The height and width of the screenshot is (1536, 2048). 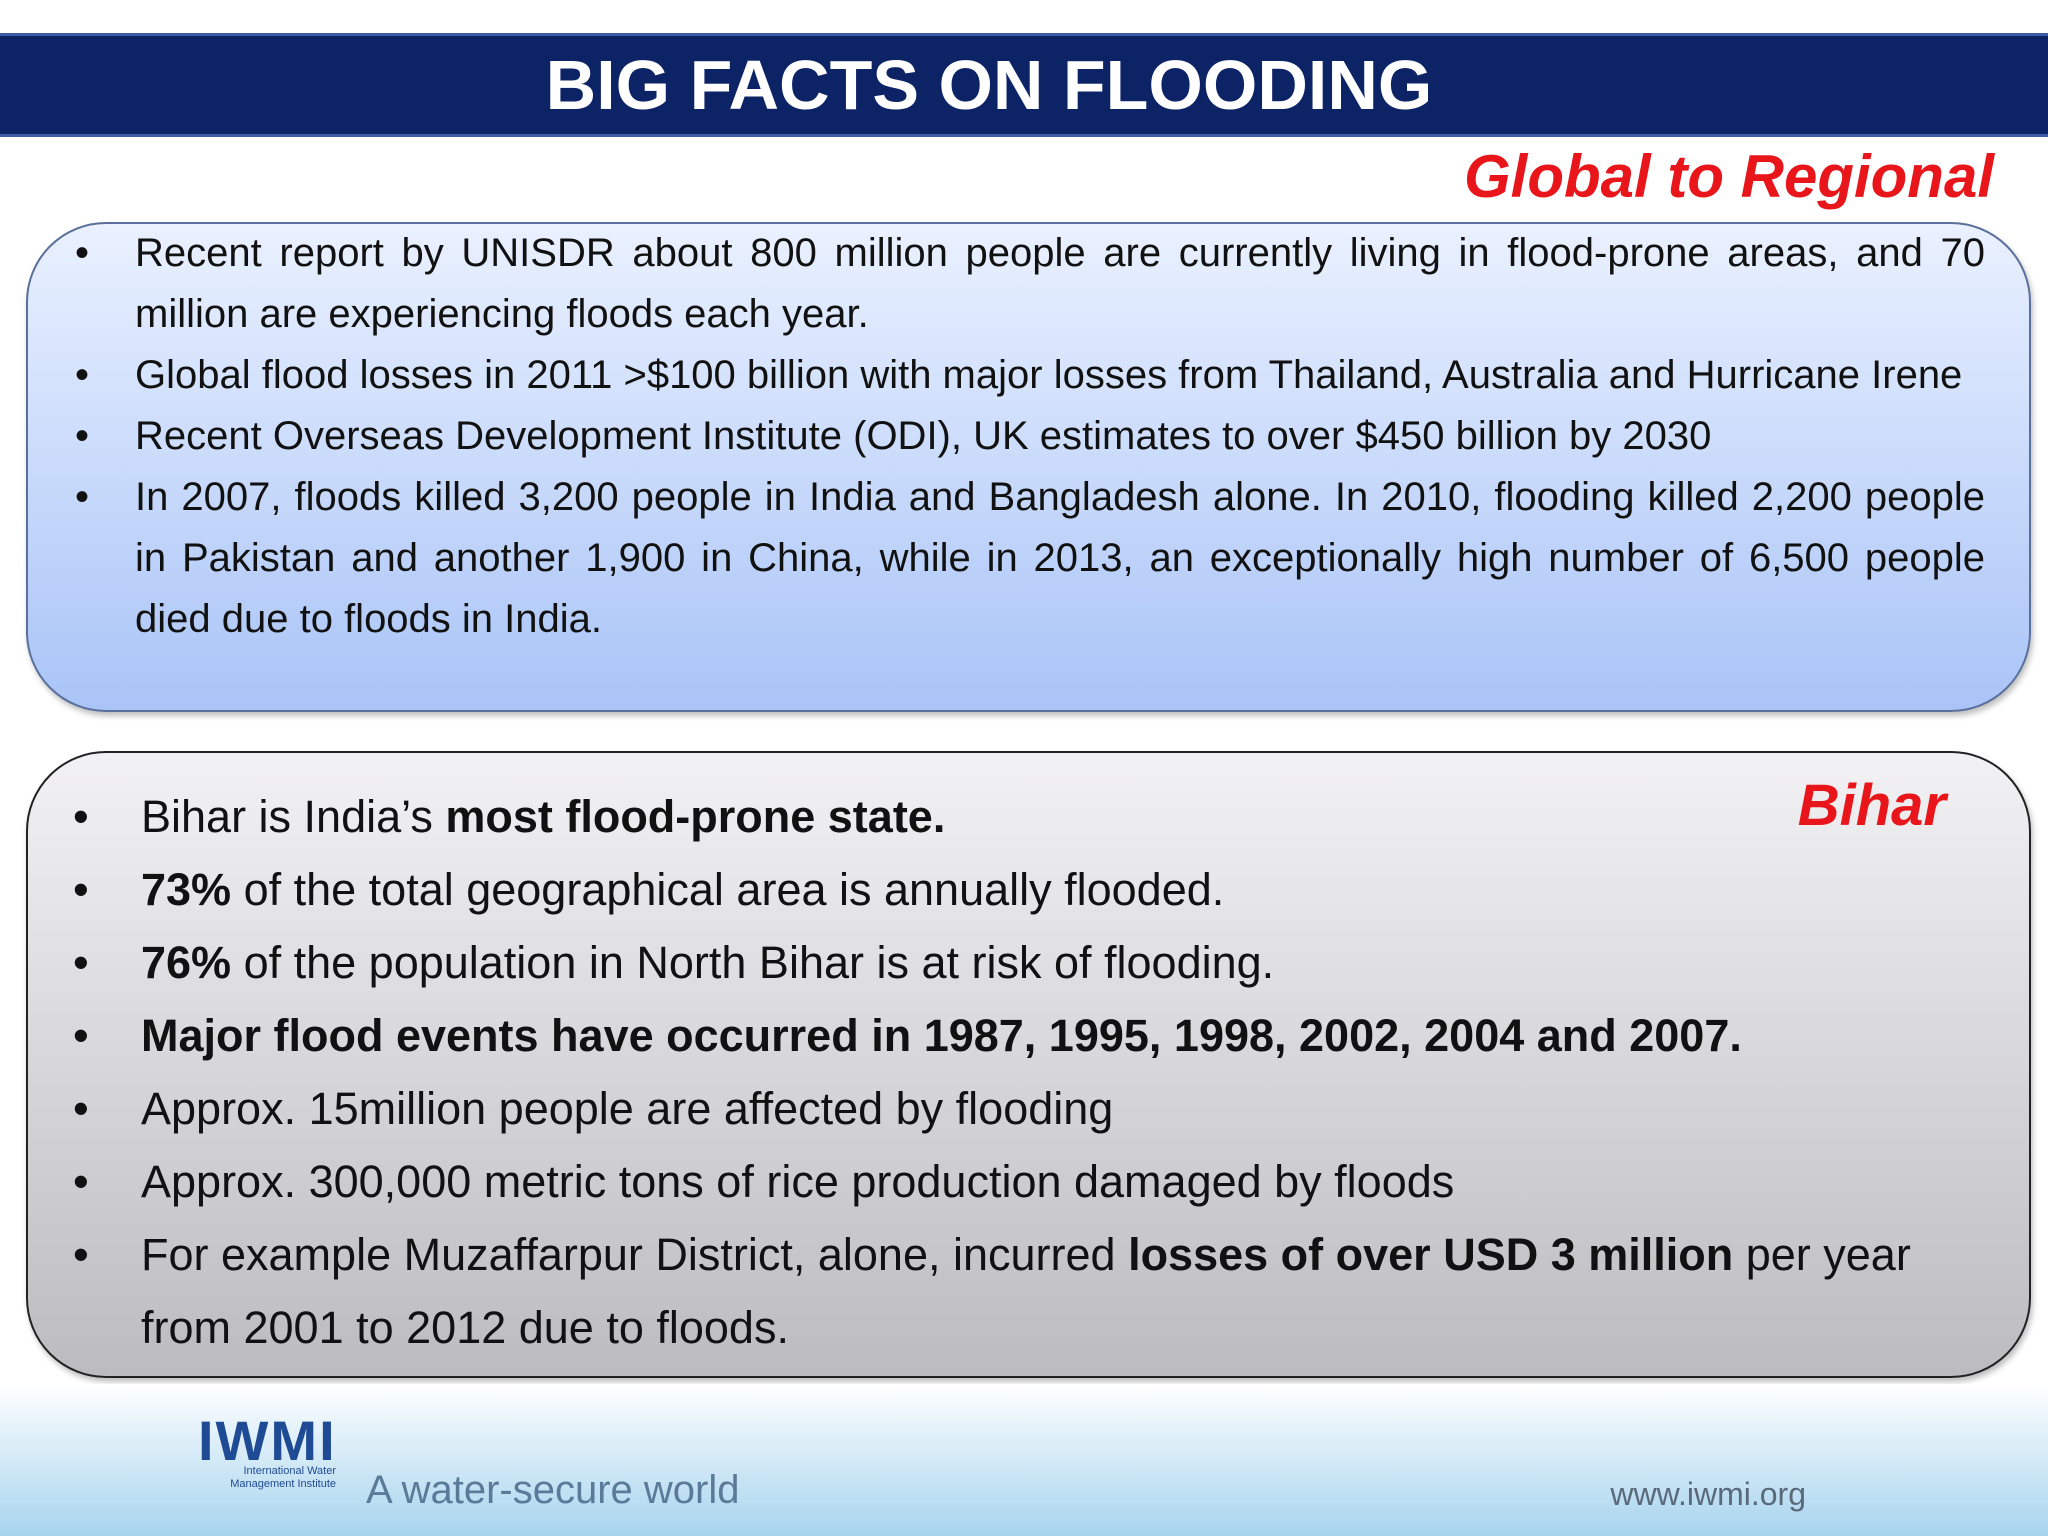 I want to click on bullet-text: 76%, so click(x=186, y=962).